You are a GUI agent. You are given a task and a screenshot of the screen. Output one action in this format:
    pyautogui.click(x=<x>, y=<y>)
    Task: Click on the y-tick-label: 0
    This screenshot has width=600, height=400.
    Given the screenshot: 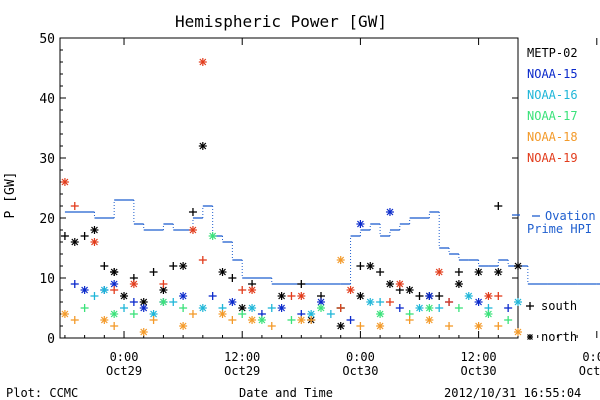 What is the action you would take?
    pyautogui.click(x=51, y=339)
    